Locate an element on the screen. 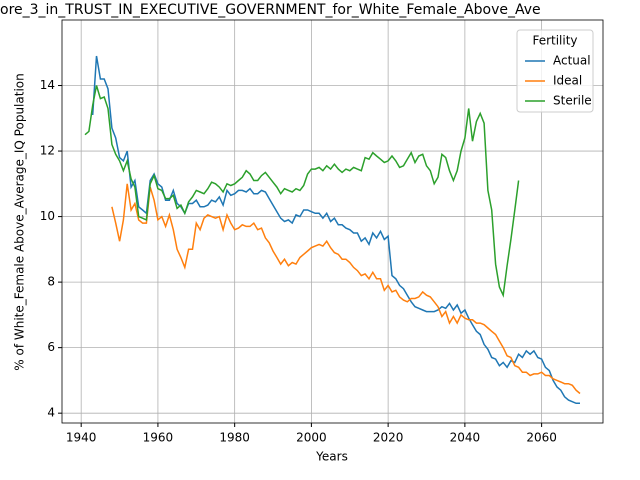 The width and height of the screenshot is (640, 480). legend-title: Fertility is located at coordinates (554, 41).